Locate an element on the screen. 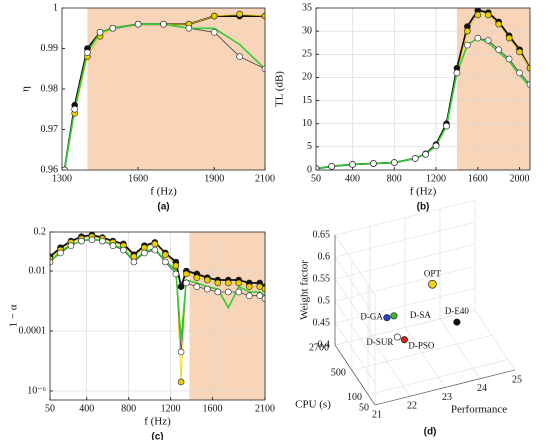  z-tick-label: 0.5 is located at coordinates (324, 300).